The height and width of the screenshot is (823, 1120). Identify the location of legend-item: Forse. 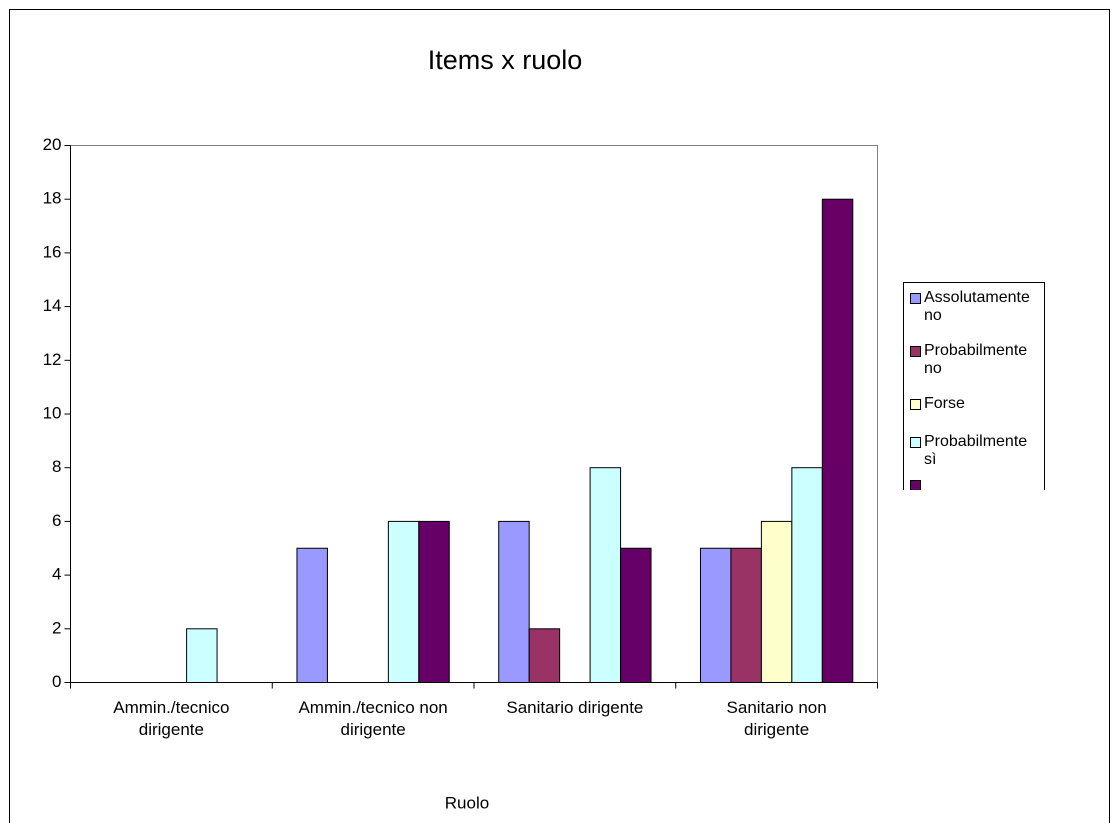
(977, 404).